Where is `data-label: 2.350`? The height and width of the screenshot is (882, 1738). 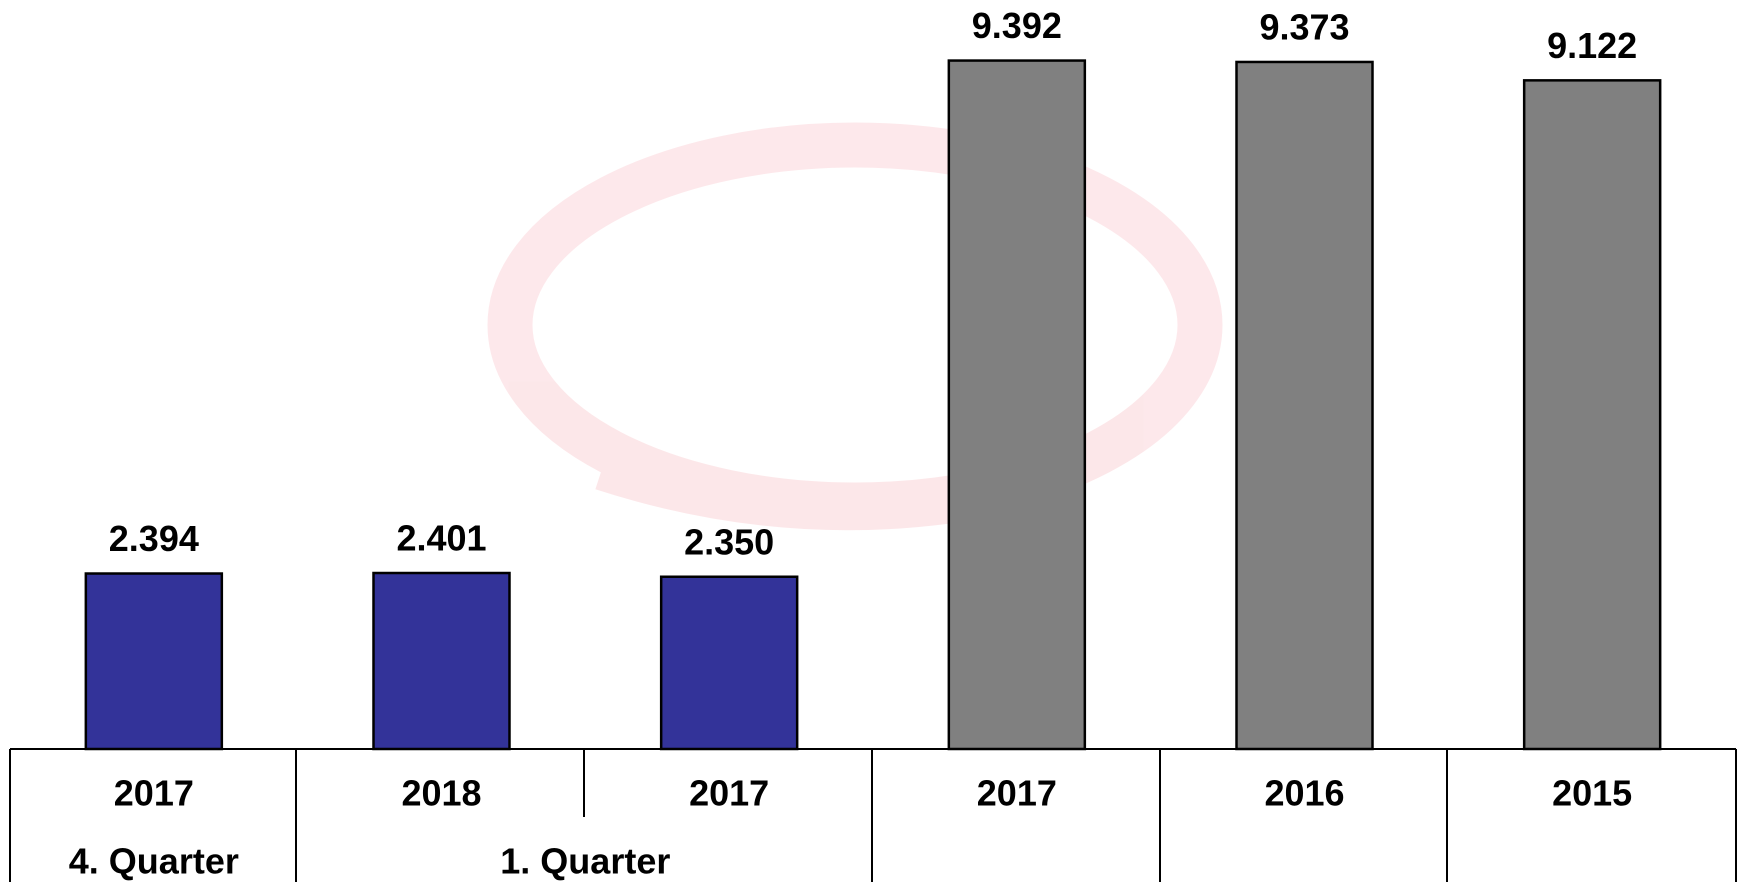 data-label: 2.350 is located at coordinates (729, 541).